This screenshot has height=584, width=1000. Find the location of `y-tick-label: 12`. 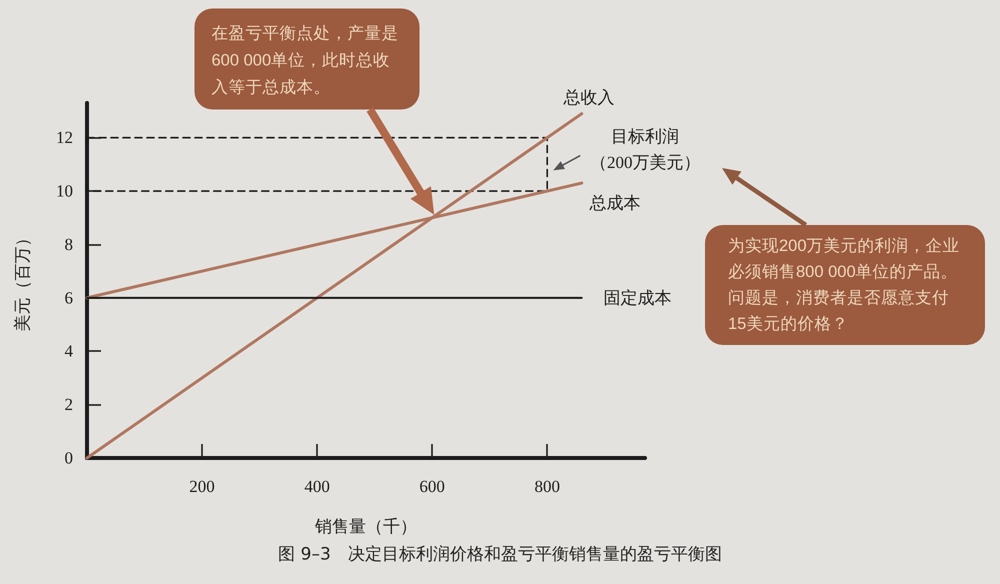

y-tick-label: 12 is located at coordinates (64, 138).